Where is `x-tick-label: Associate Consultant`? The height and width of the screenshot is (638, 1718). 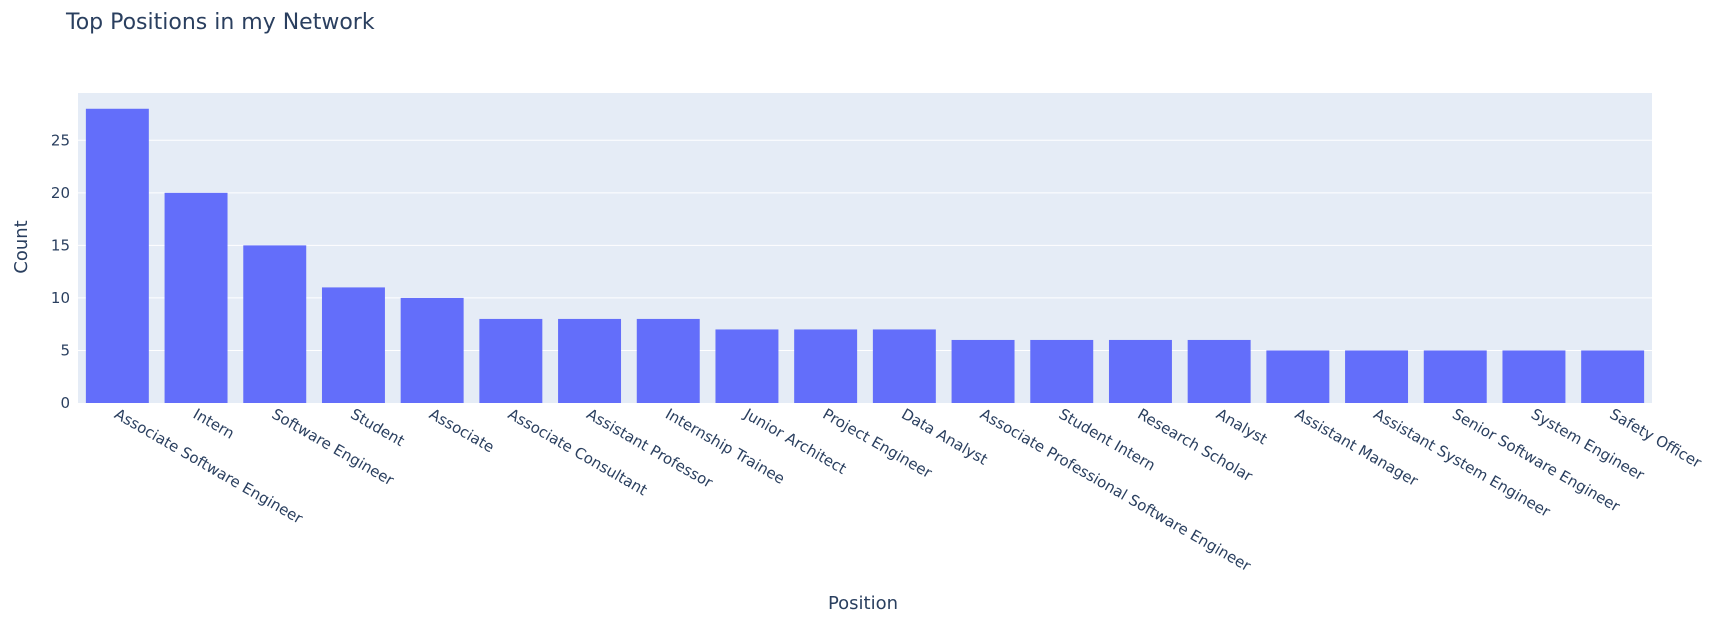
x-tick-label: Associate Consultant is located at coordinates (578, 452).